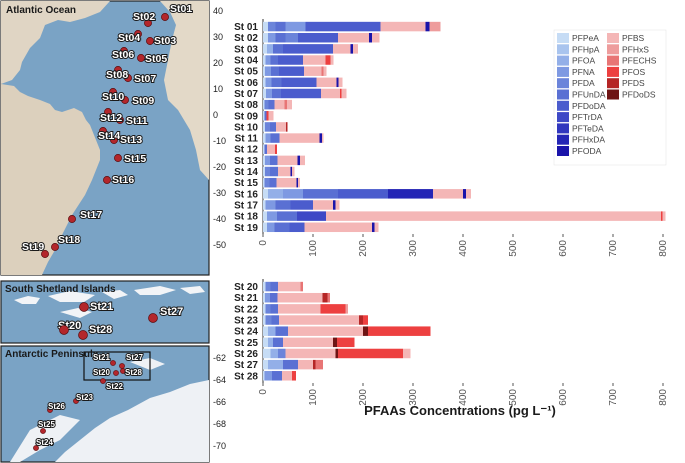 Image resolution: width=685 pixels, height=463 pixels. I want to click on legend-label: PFTeDA, so click(588, 128).